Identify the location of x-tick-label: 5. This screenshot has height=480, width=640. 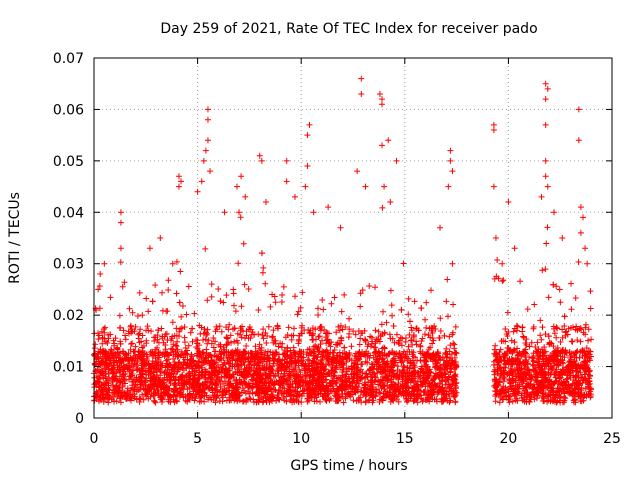
(197, 439).